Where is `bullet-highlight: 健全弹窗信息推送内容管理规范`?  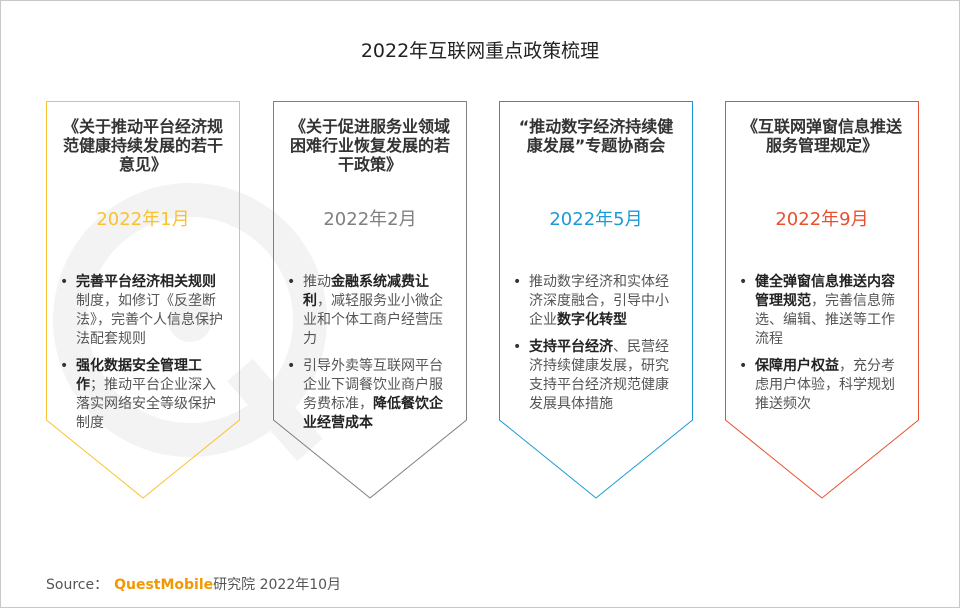
bullet-highlight: 健全弹窗信息推送内容管理规范 is located at coordinates (825, 291).